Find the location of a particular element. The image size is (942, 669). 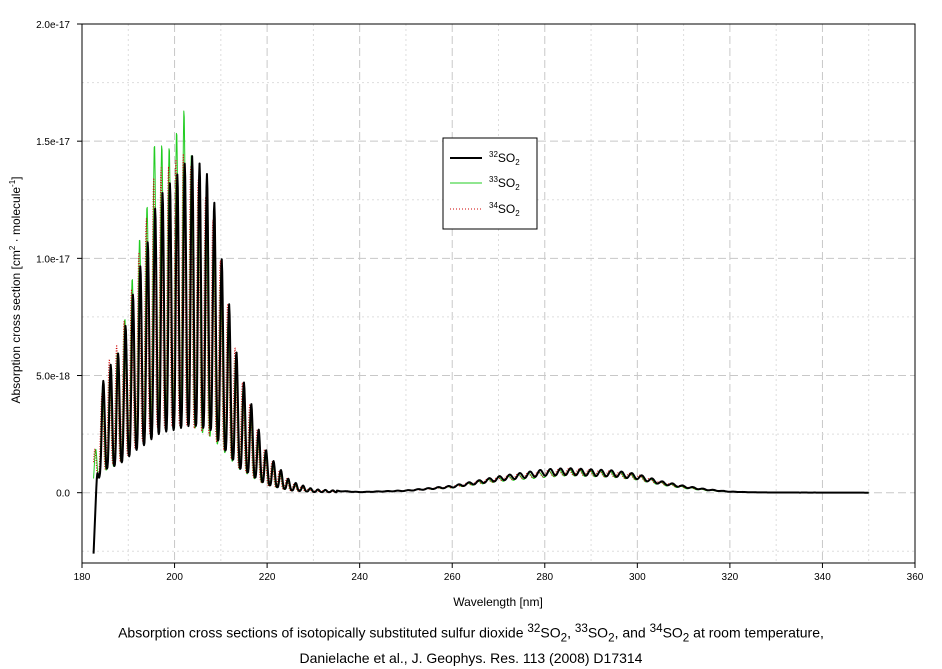

x-tick-label: 240 is located at coordinates (359, 577).